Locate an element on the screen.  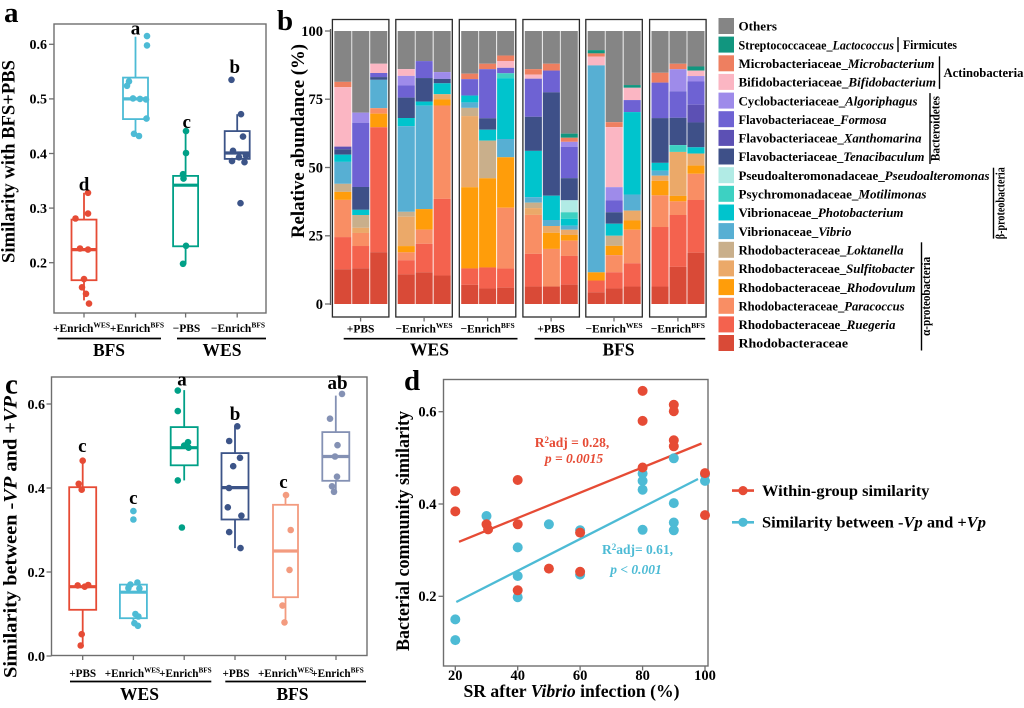
svg-text: 0 is located at coordinates (319, 305).